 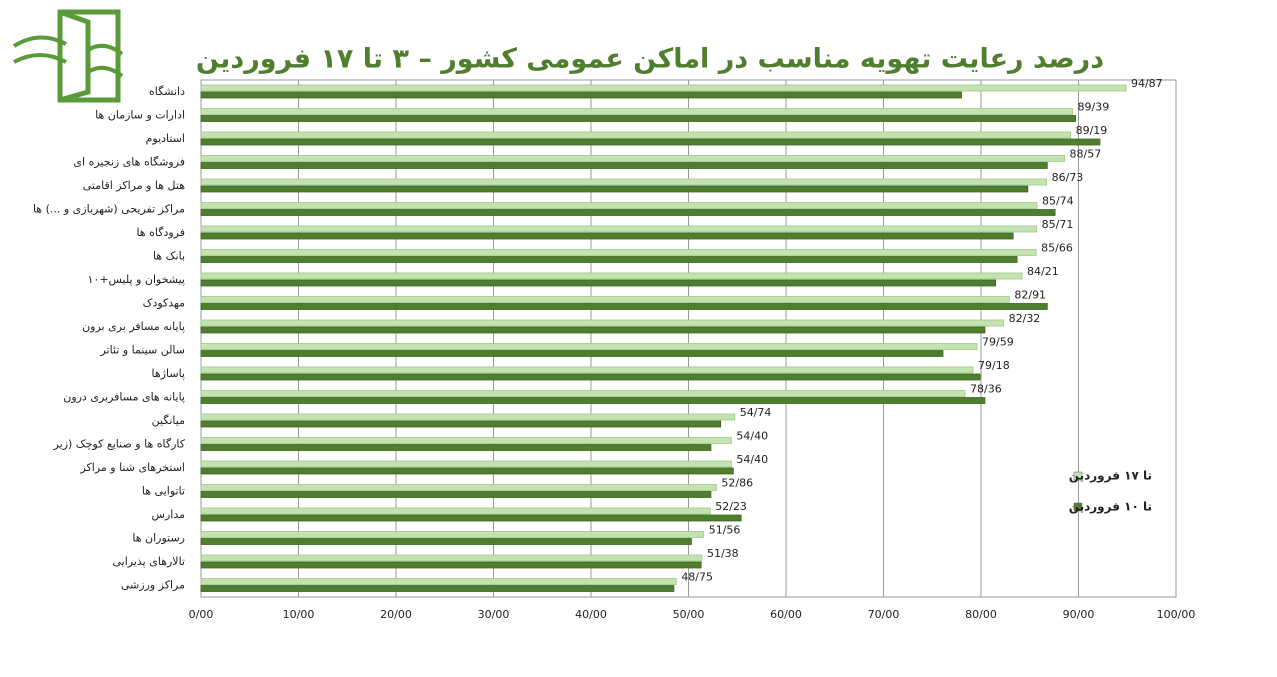 What do you see at coordinates (1058, 201) in the screenshot?
I see `value-label: 85/74` at bounding box center [1058, 201].